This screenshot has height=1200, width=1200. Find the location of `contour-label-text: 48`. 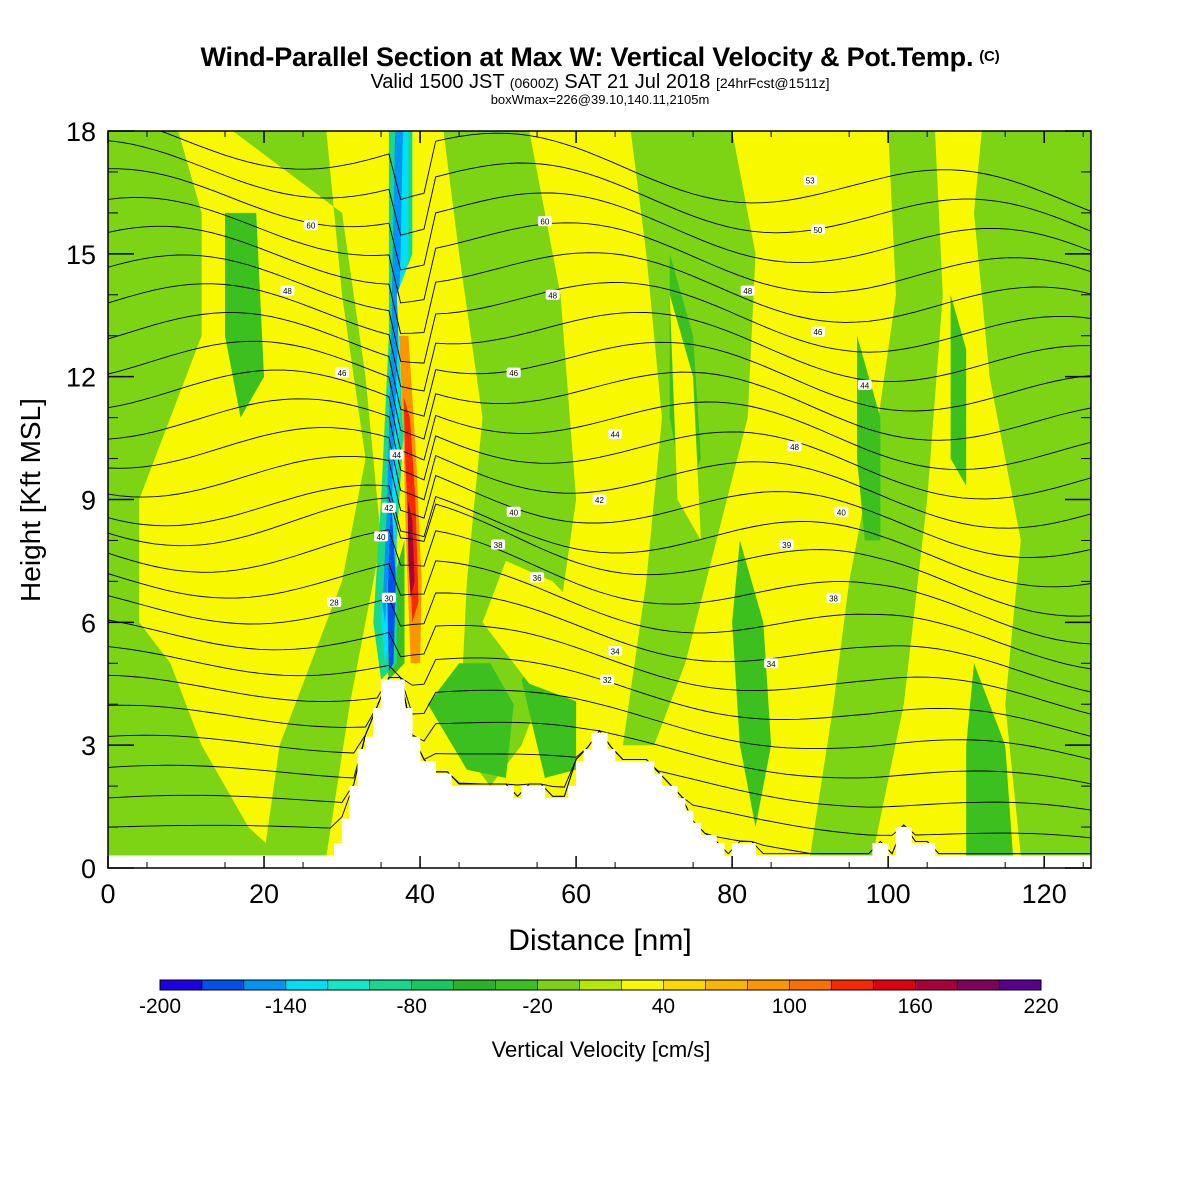

contour-label-text: 48 is located at coordinates (287, 291).